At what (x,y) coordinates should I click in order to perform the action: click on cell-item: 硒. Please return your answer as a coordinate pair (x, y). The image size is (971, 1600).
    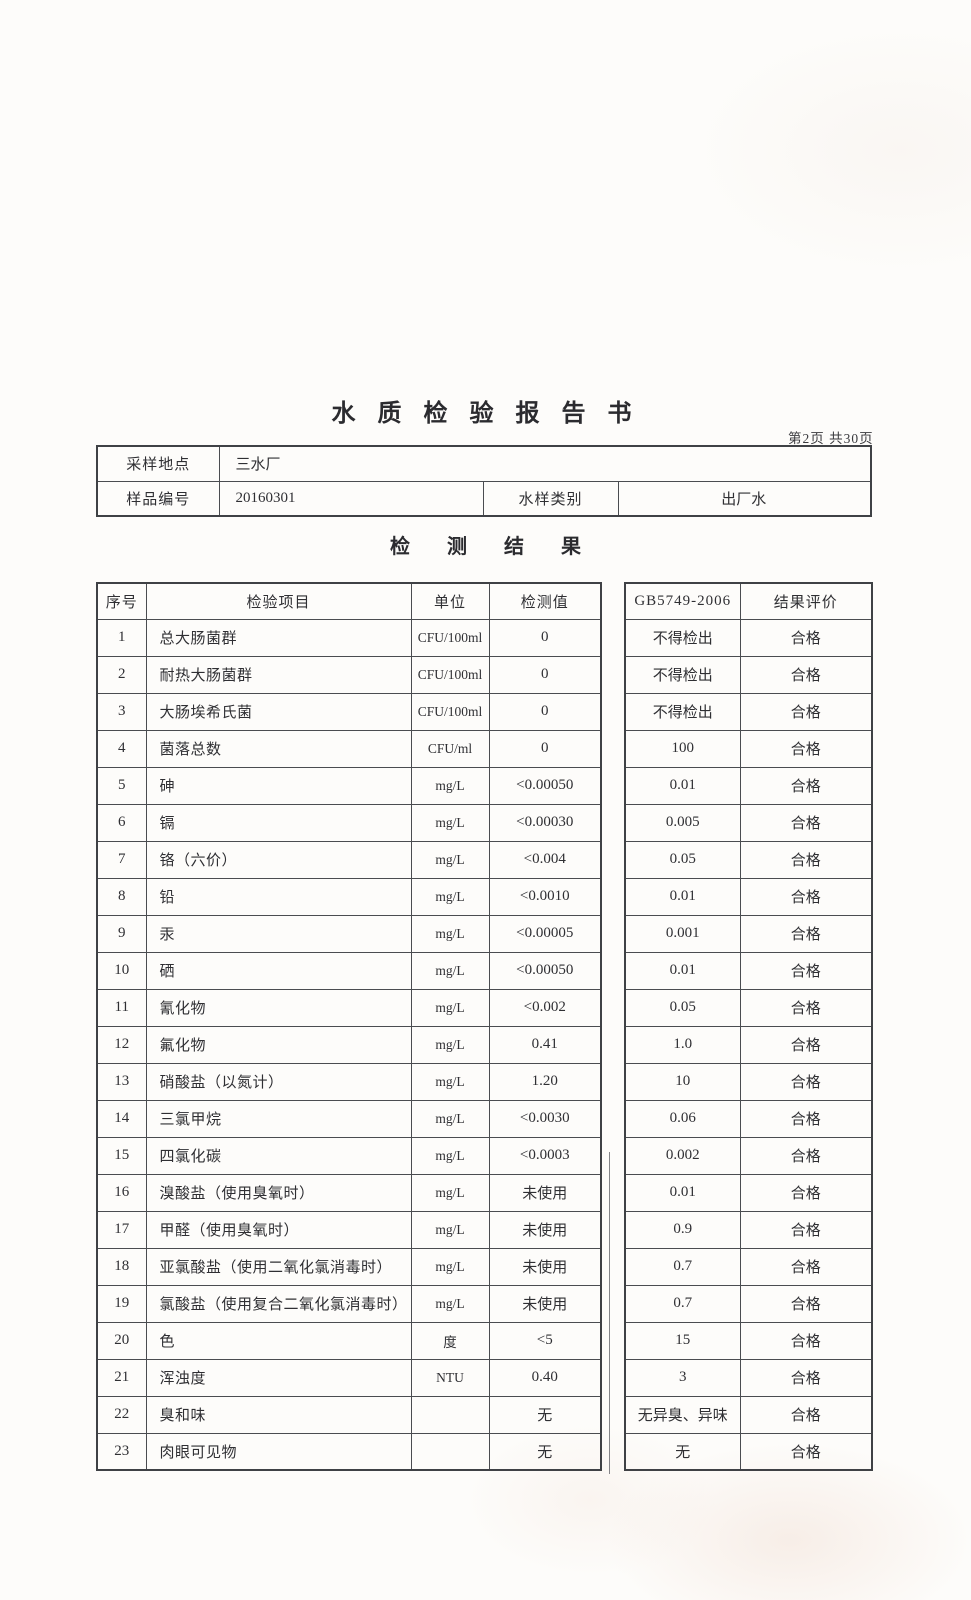
    Looking at the image, I should click on (278, 970).